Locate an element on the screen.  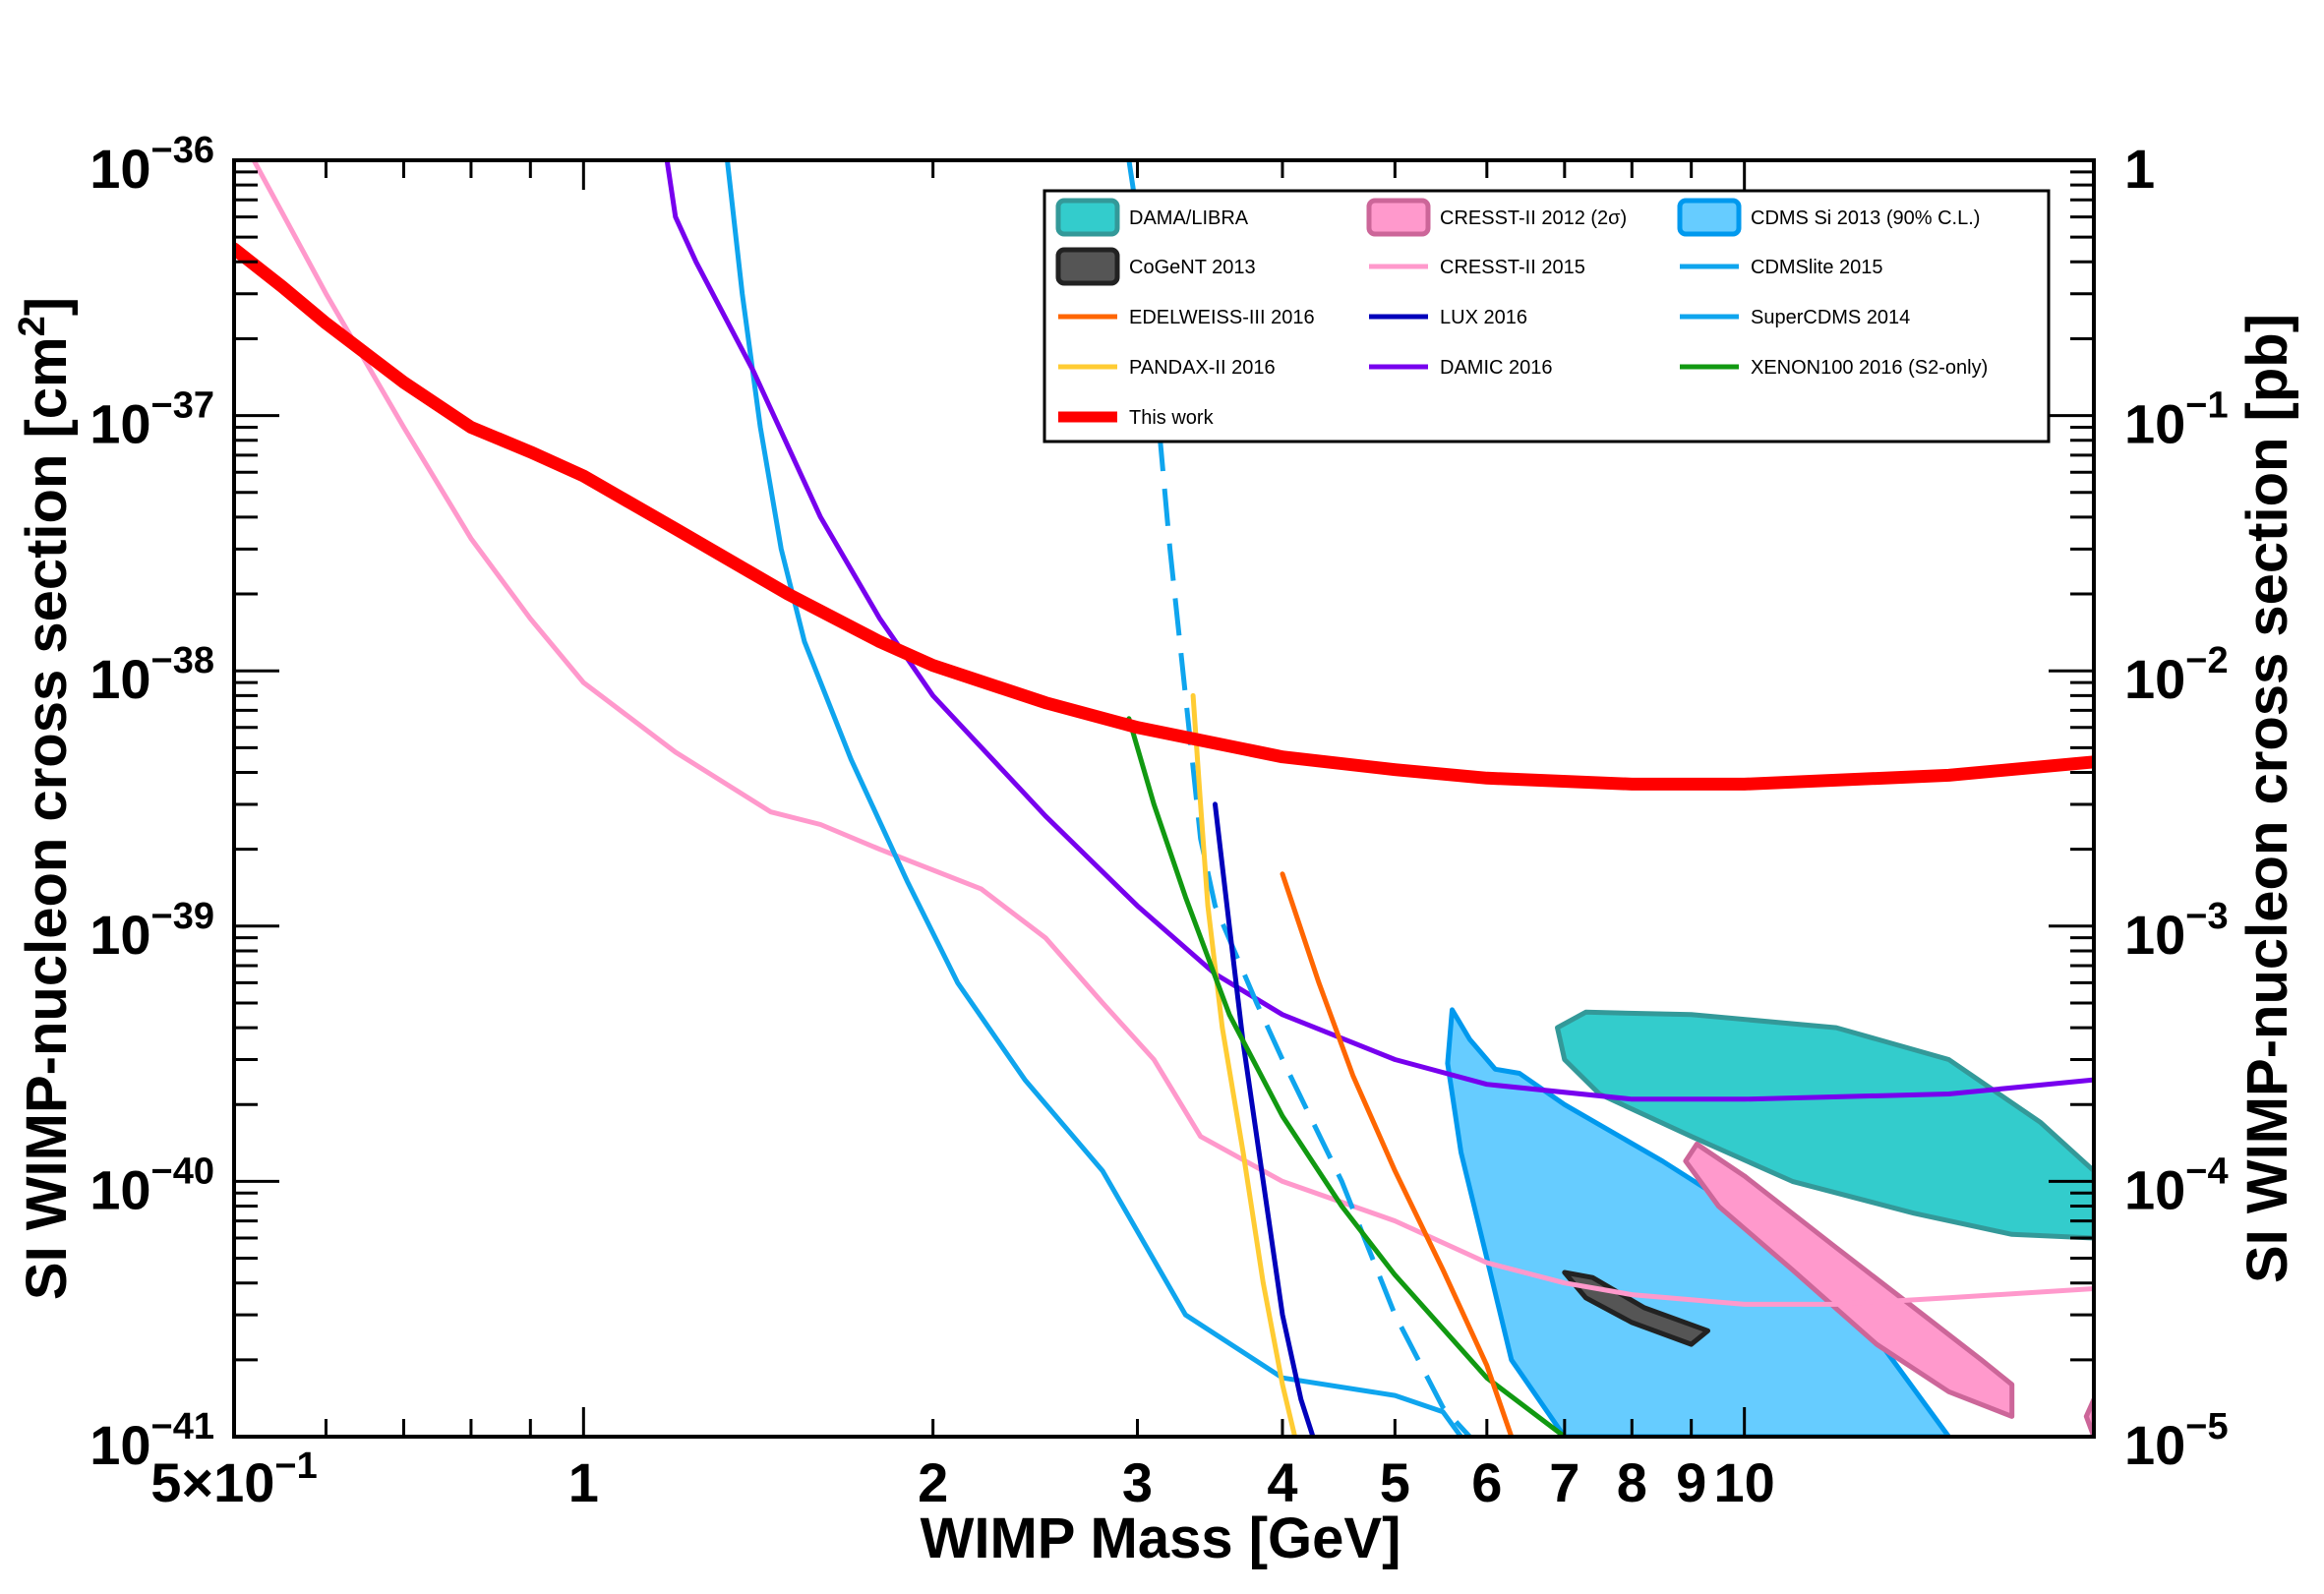
x-tick-label: 1 is located at coordinates (583, 1482).